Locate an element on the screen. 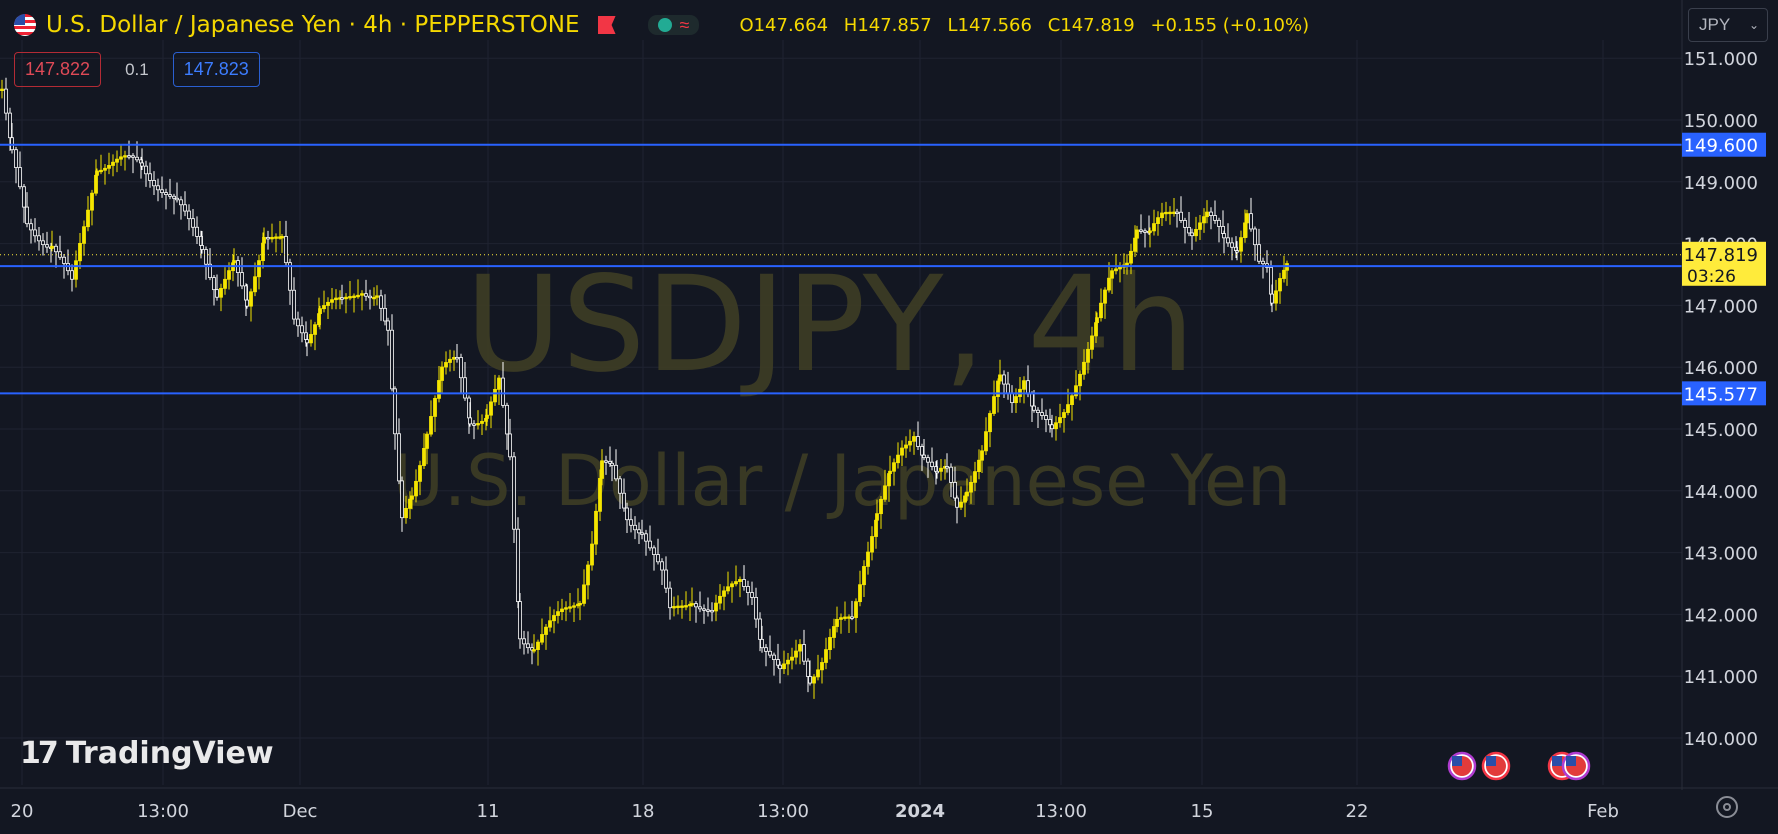 The width and height of the screenshot is (1778, 834). time-axis: 20 13:00 Dec 11 18 13:00 2024 13:00 15 22 Feb is located at coordinates (889, 804).